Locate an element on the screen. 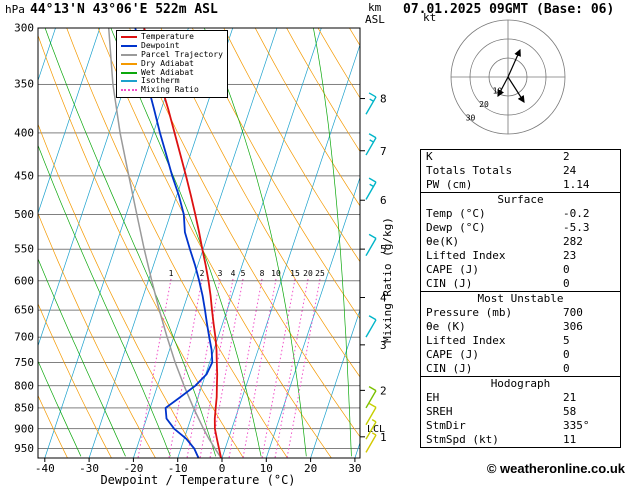 The image size is (629, 486). hodograph-wind-vectors is located at coordinates (511, 76).